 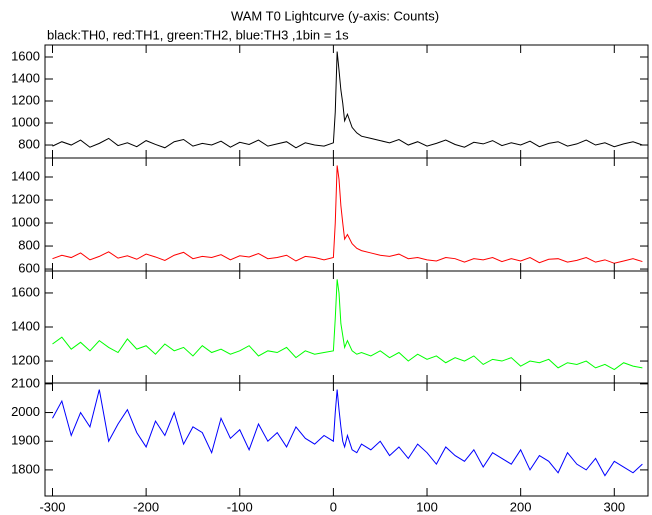 I want to click on x-tick-label: -100, so click(x=240, y=506).